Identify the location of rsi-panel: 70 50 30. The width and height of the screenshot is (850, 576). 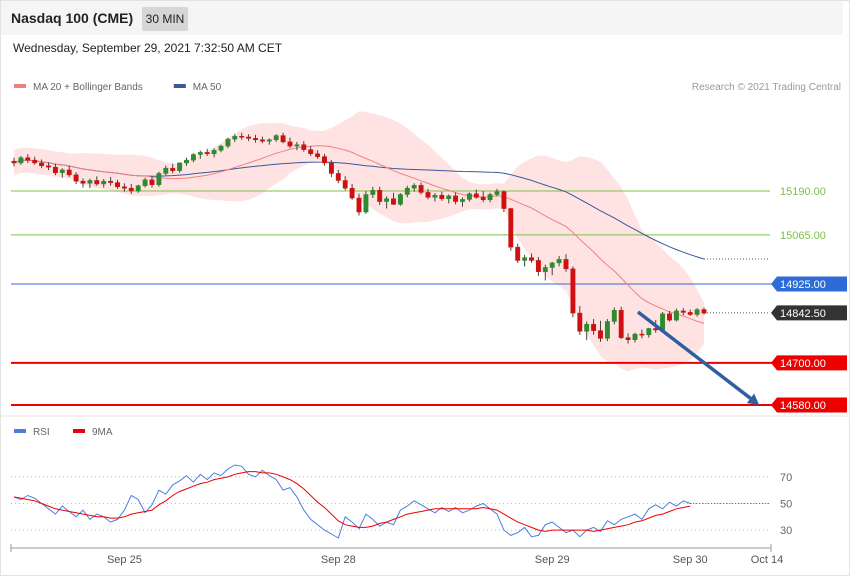
(401, 501).